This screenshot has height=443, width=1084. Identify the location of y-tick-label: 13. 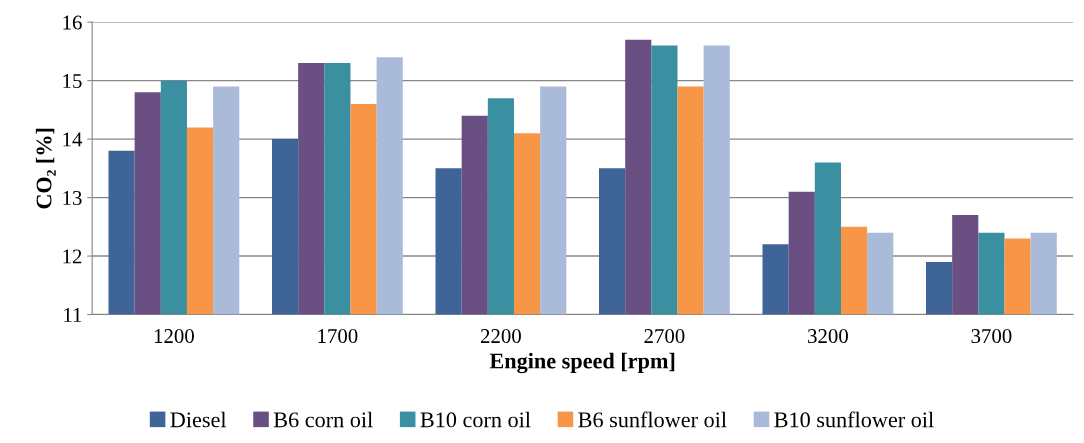
(72, 198).